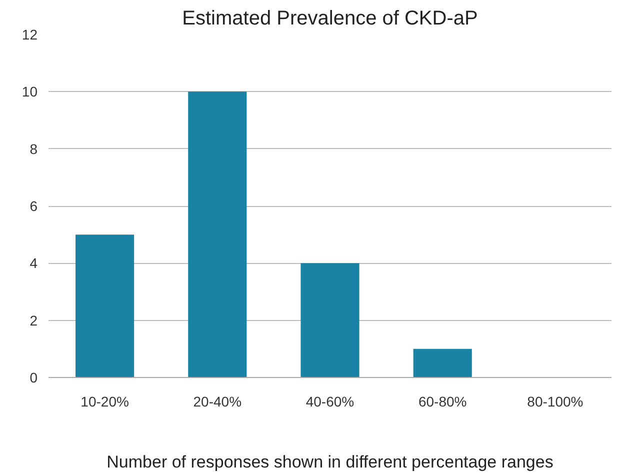 Image resolution: width=639 pixels, height=476 pixels. Describe the element at coordinates (442, 402) in the screenshot. I see `x-tick-label: 60-80%` at that location.